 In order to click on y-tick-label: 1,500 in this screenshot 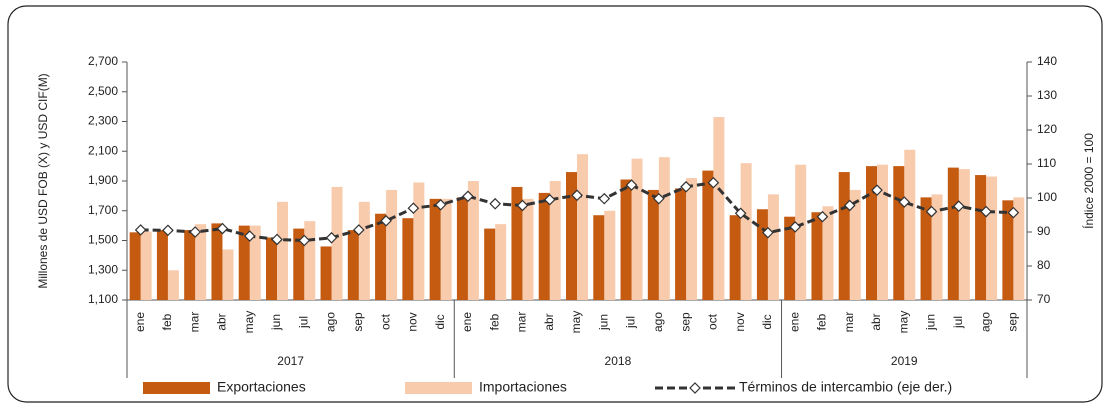, I will do `click(103, 240)`.